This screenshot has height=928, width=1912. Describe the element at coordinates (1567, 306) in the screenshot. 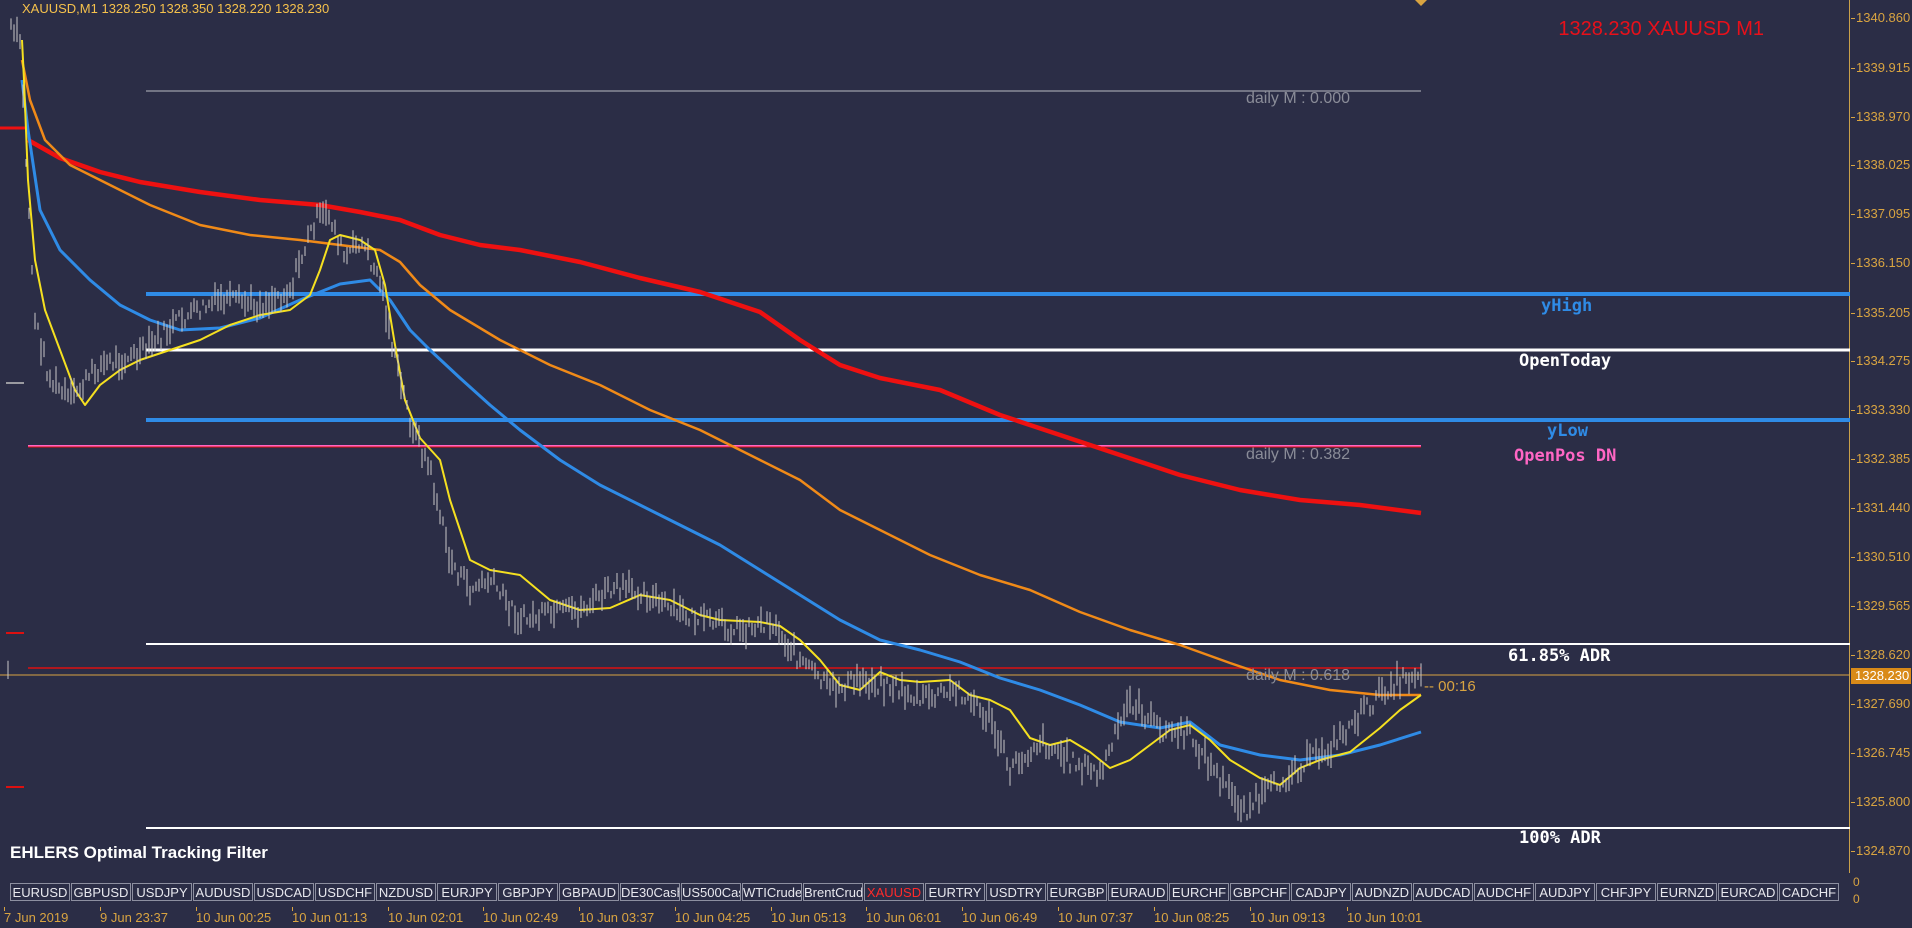

I see `yhigh-label: yHigh` at that location.